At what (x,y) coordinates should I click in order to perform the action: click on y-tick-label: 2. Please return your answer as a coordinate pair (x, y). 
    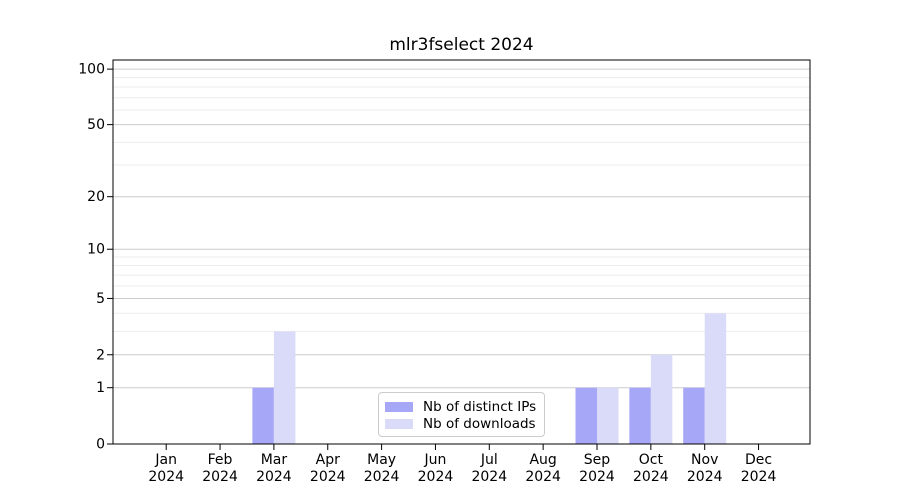
    Looking at the image, I should click on (100, 355).